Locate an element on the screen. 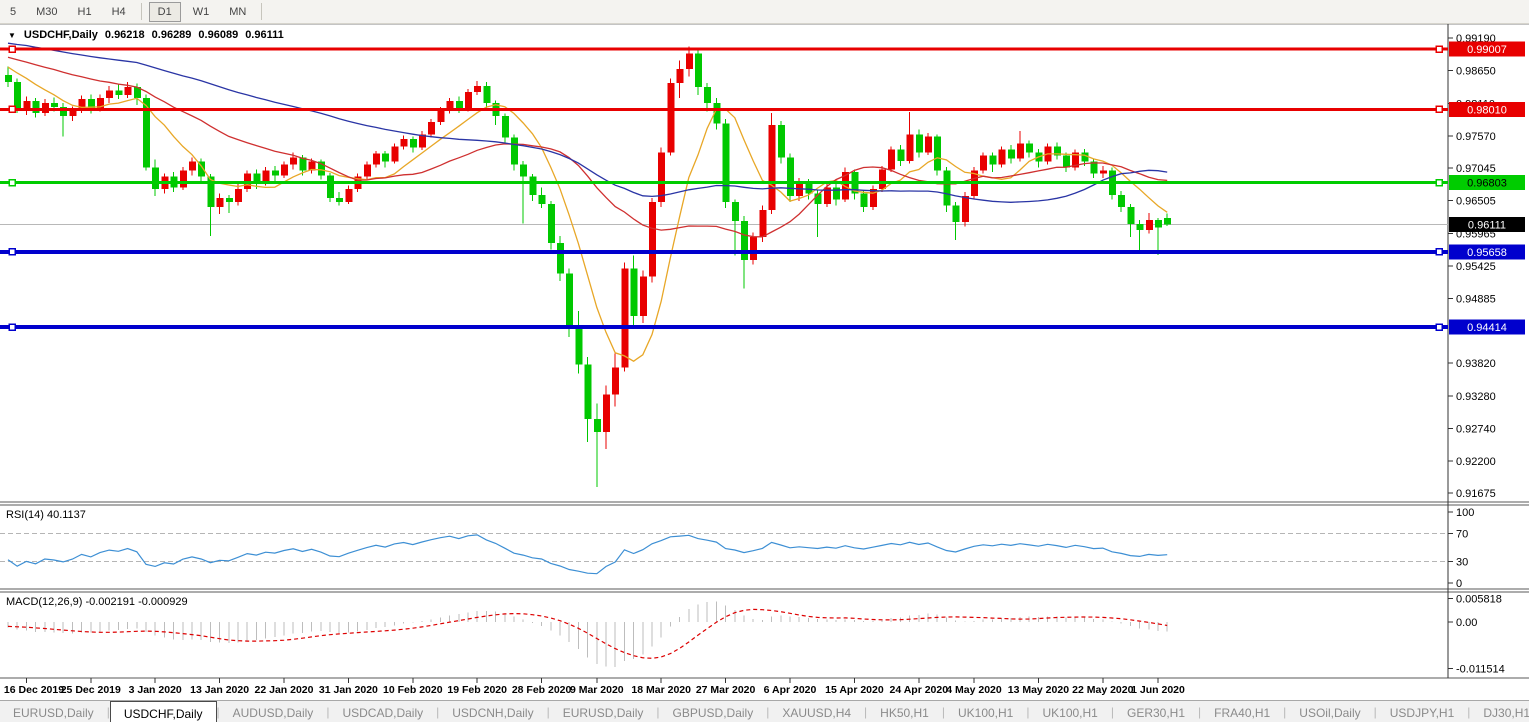  chart-tab-dj30-15: DJ30,H1 is located at coordinates (1506, 713).